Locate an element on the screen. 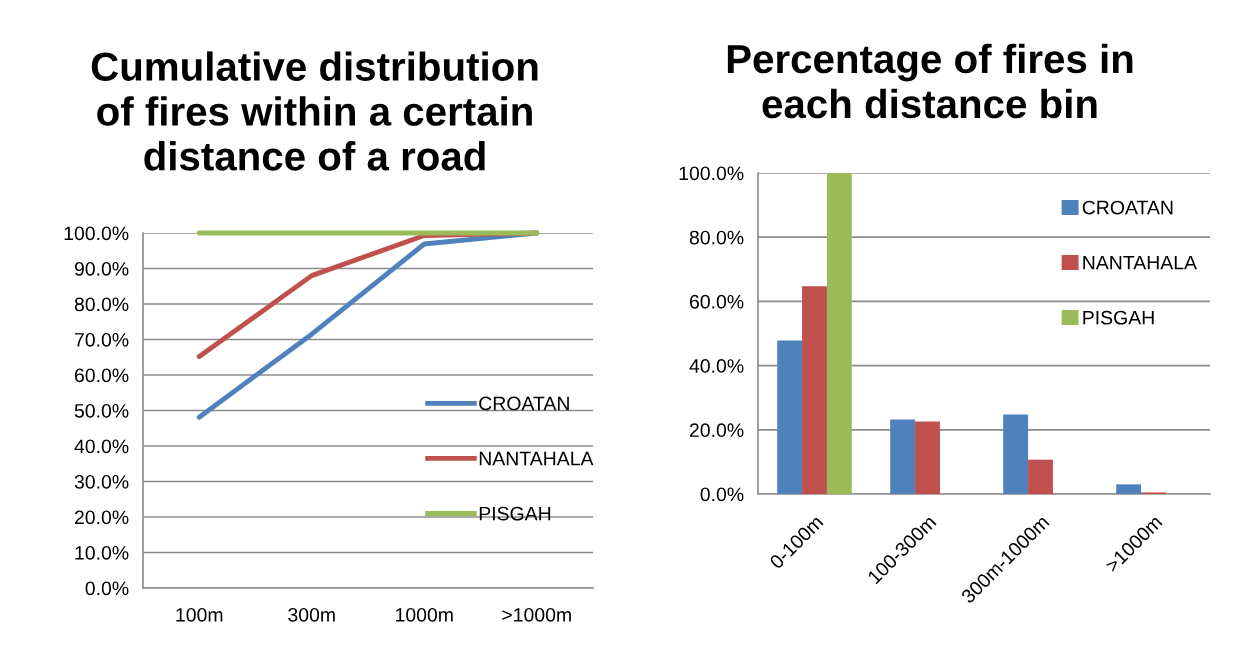 This screenshot has width=1238, height=671. x-tick-label: >1000m is located at coordinates (536, 614).